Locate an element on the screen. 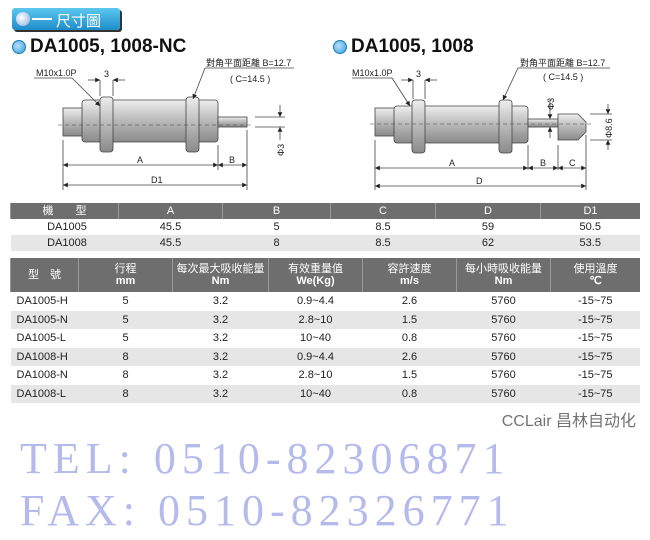 The width and height of the screenshot is (650, 540). header-line: mm is located at coordinates (125, 281).